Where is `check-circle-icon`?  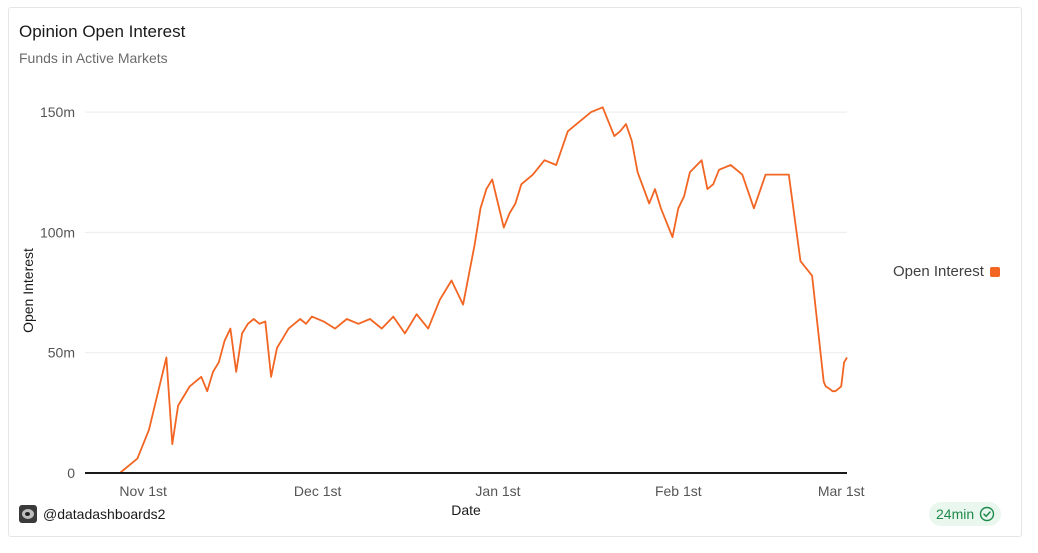
check-circle-icon is located at coordinates (987, 514).